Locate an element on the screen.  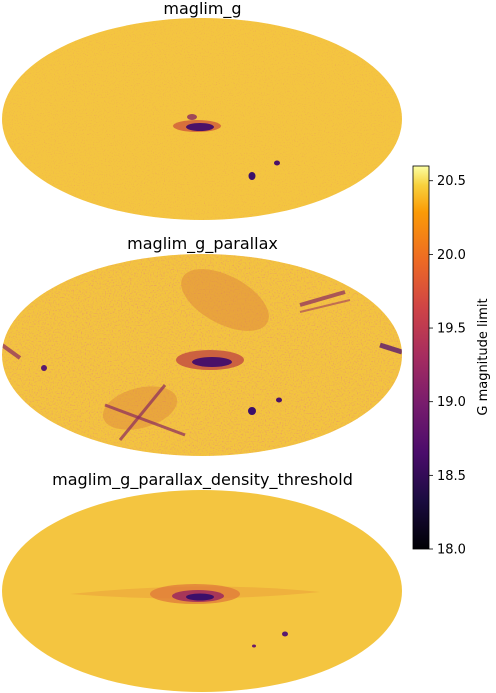
colorbar-tick-label: 20.0 is located at coordinates (451, 255).